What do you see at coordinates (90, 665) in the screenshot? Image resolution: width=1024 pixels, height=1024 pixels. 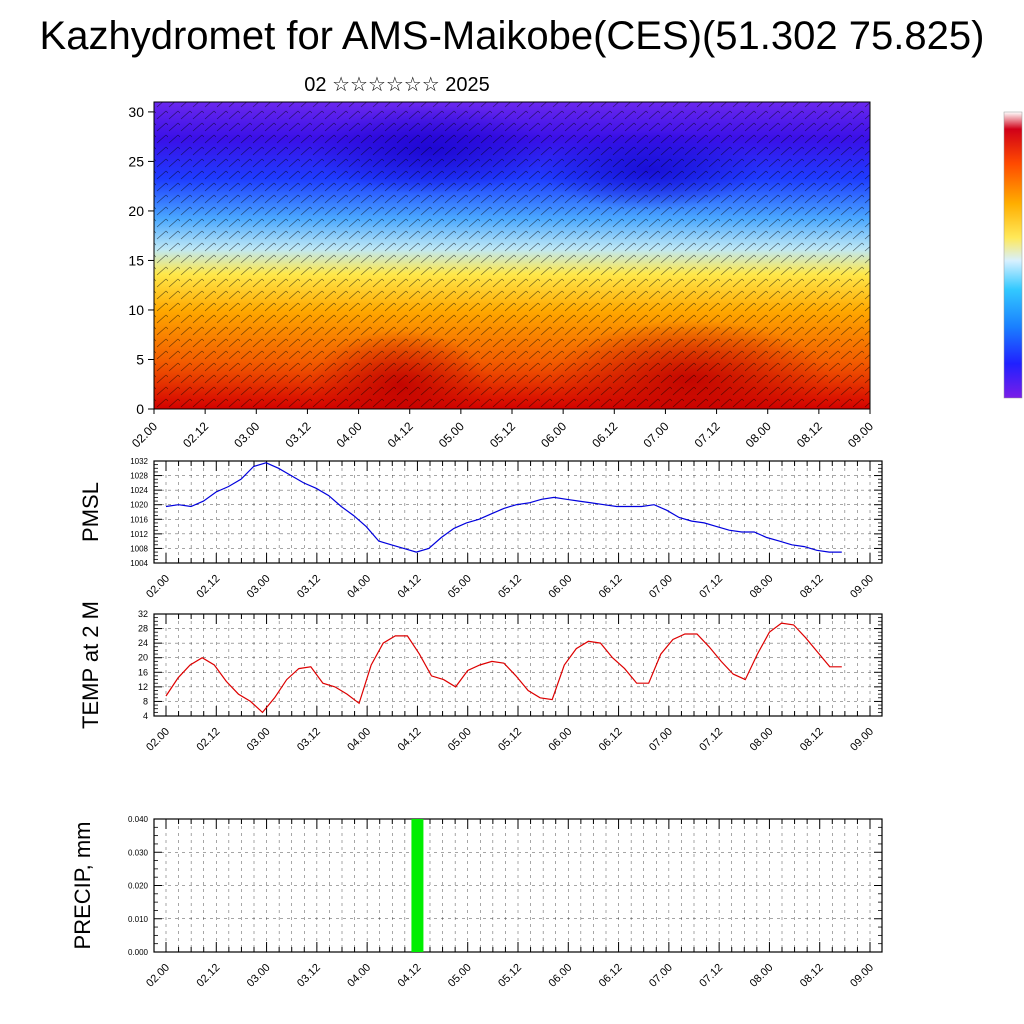 I see `y-axis-label: TEMP at 2 M` at bounding box center [90, 665].